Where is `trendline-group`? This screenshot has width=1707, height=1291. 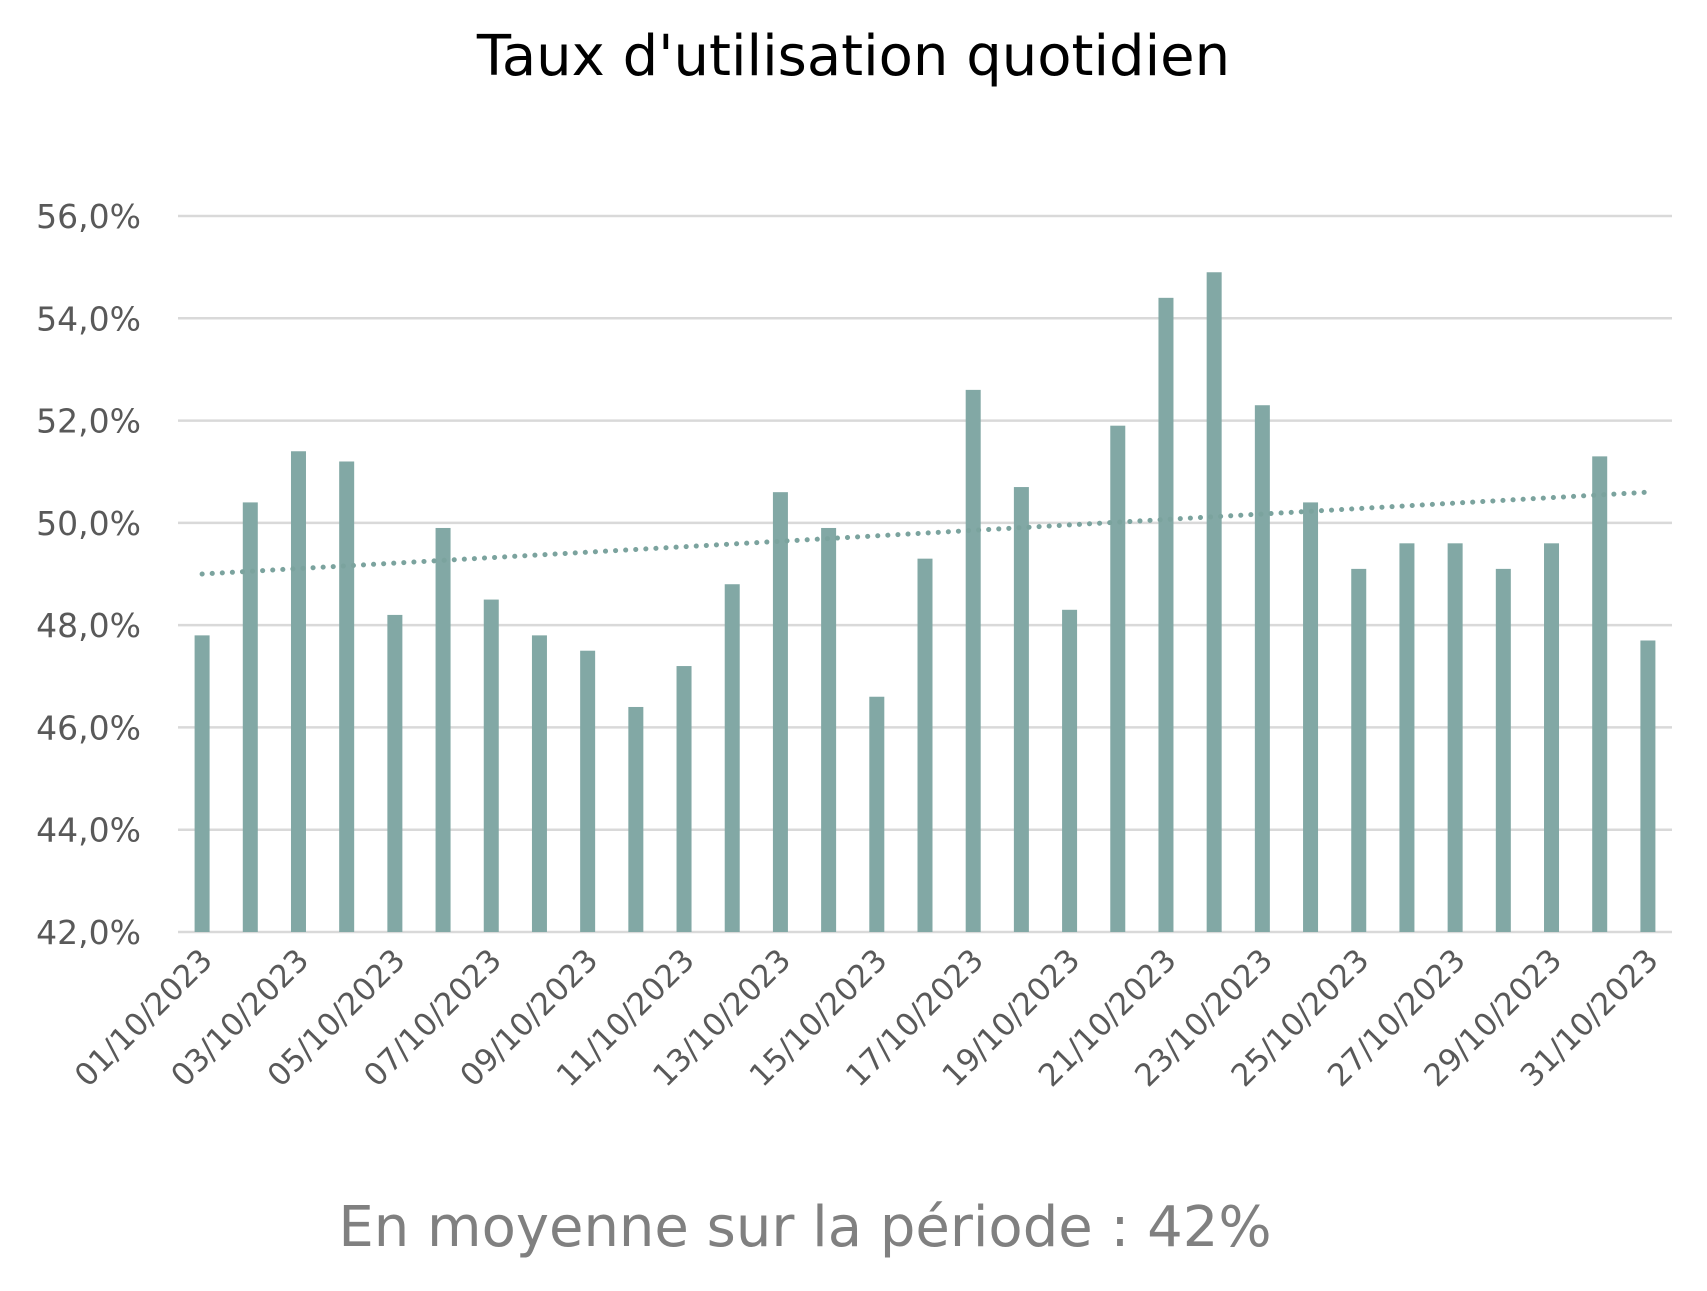
trendline-group is located at coordinates (925, 533).